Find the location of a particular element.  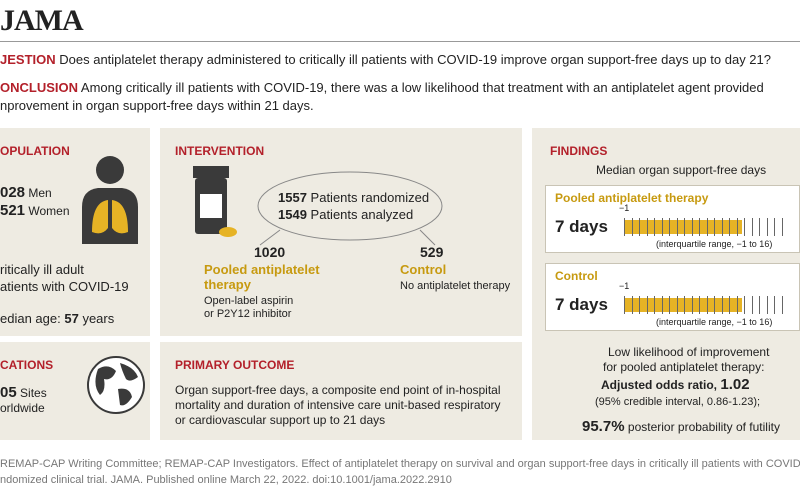

conclusion-label: ONCLUSION is located at coordinates (39, 87).